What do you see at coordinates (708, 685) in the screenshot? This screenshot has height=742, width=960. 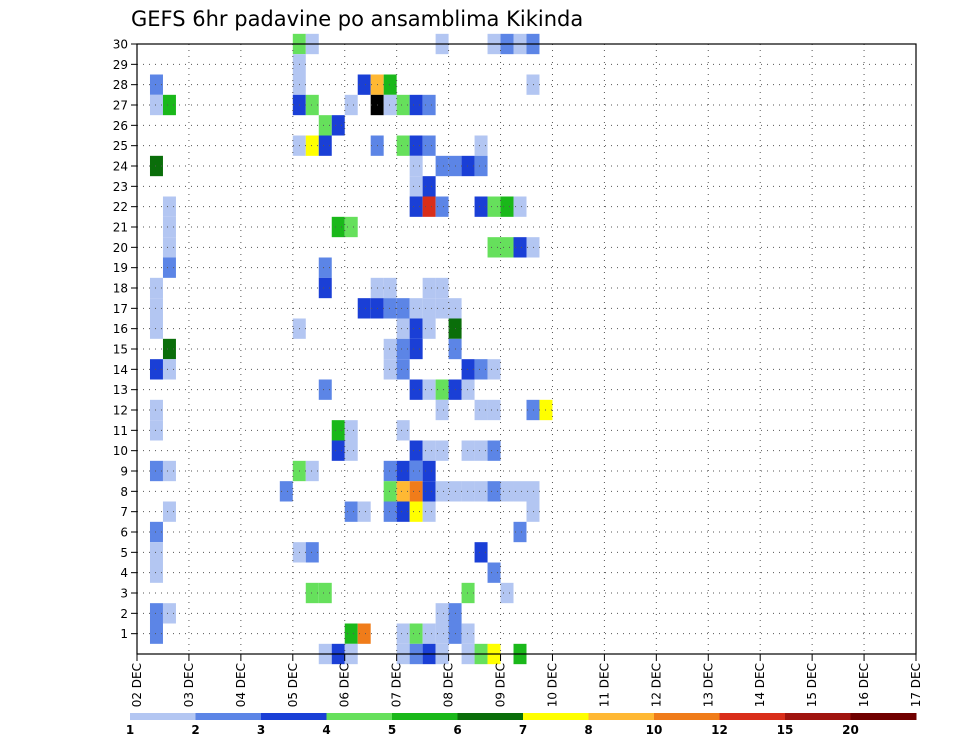 I see `x-tick-label: 13 DEC` at bounding box center [708, 685].